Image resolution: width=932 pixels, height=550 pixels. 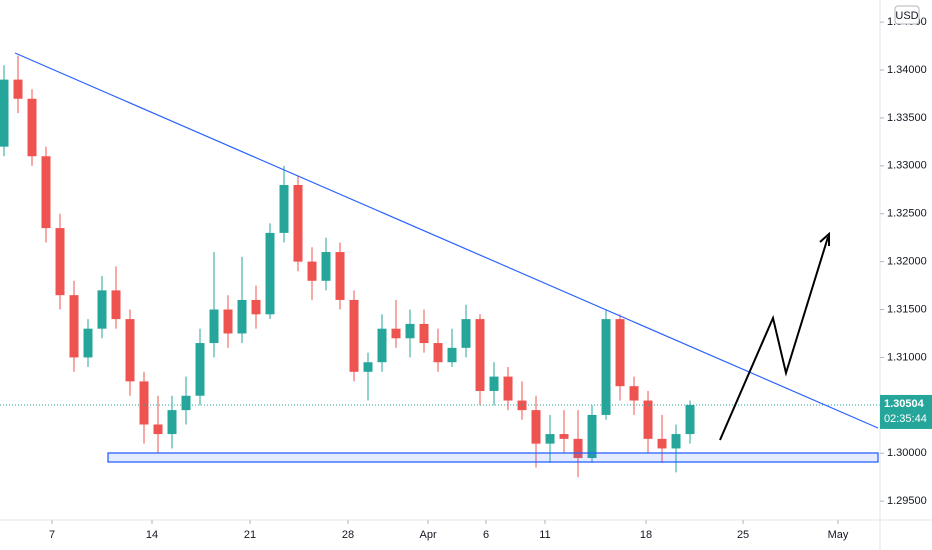 I want to click on y-tick-label: 1.30000, so click(x=907, y=453).